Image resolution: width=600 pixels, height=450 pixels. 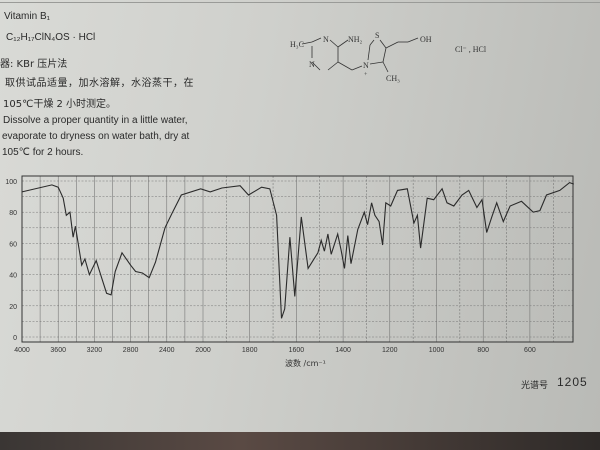 What do you see at coordinates (11, 182) in the screenshot?
I see `y-tick-label: 100` at bounding box center [11, 182].